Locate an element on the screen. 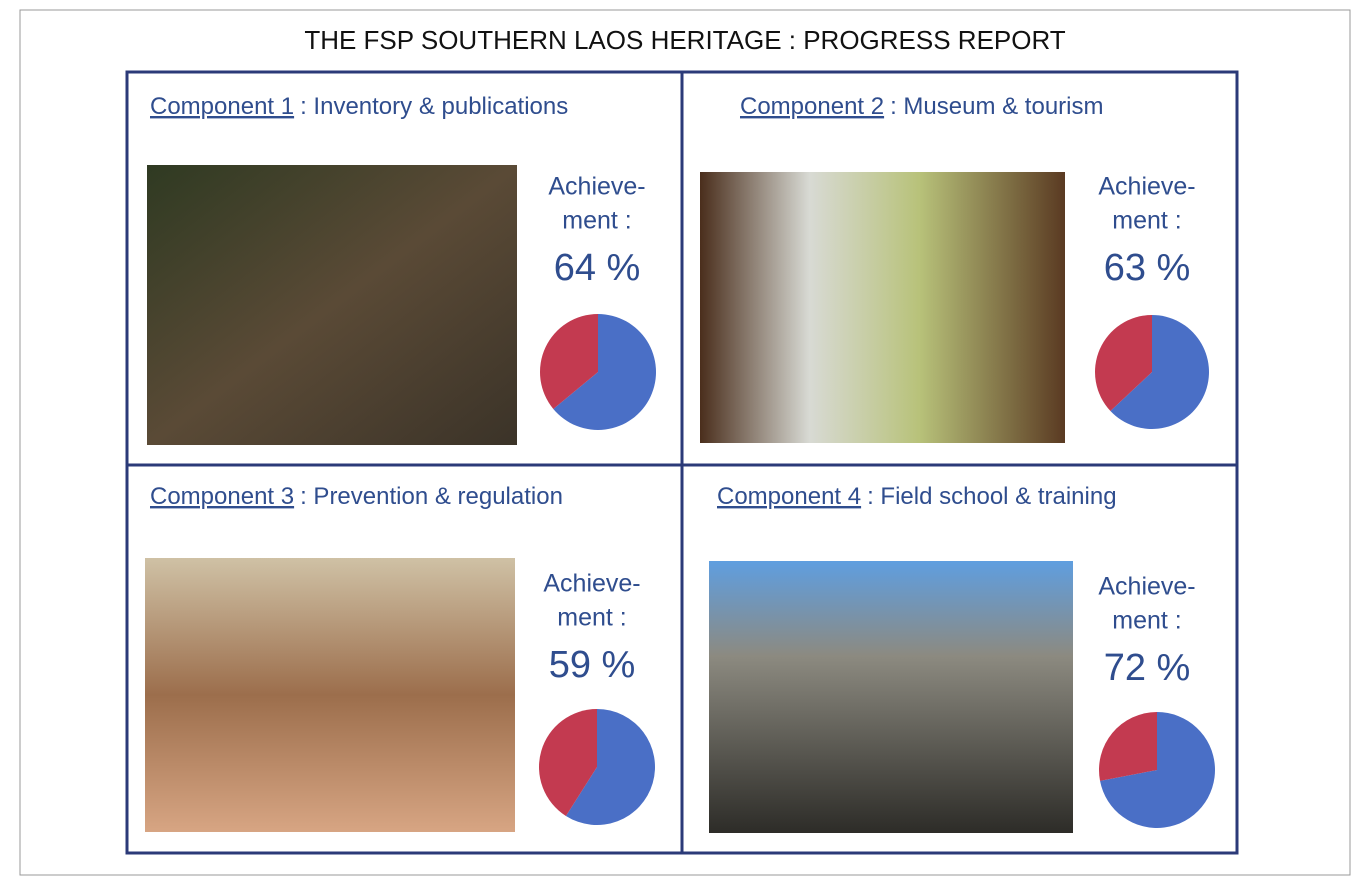 This screenshot has height=885, width=1360. component-label: Component 3 is located at coordinates (222, 496).